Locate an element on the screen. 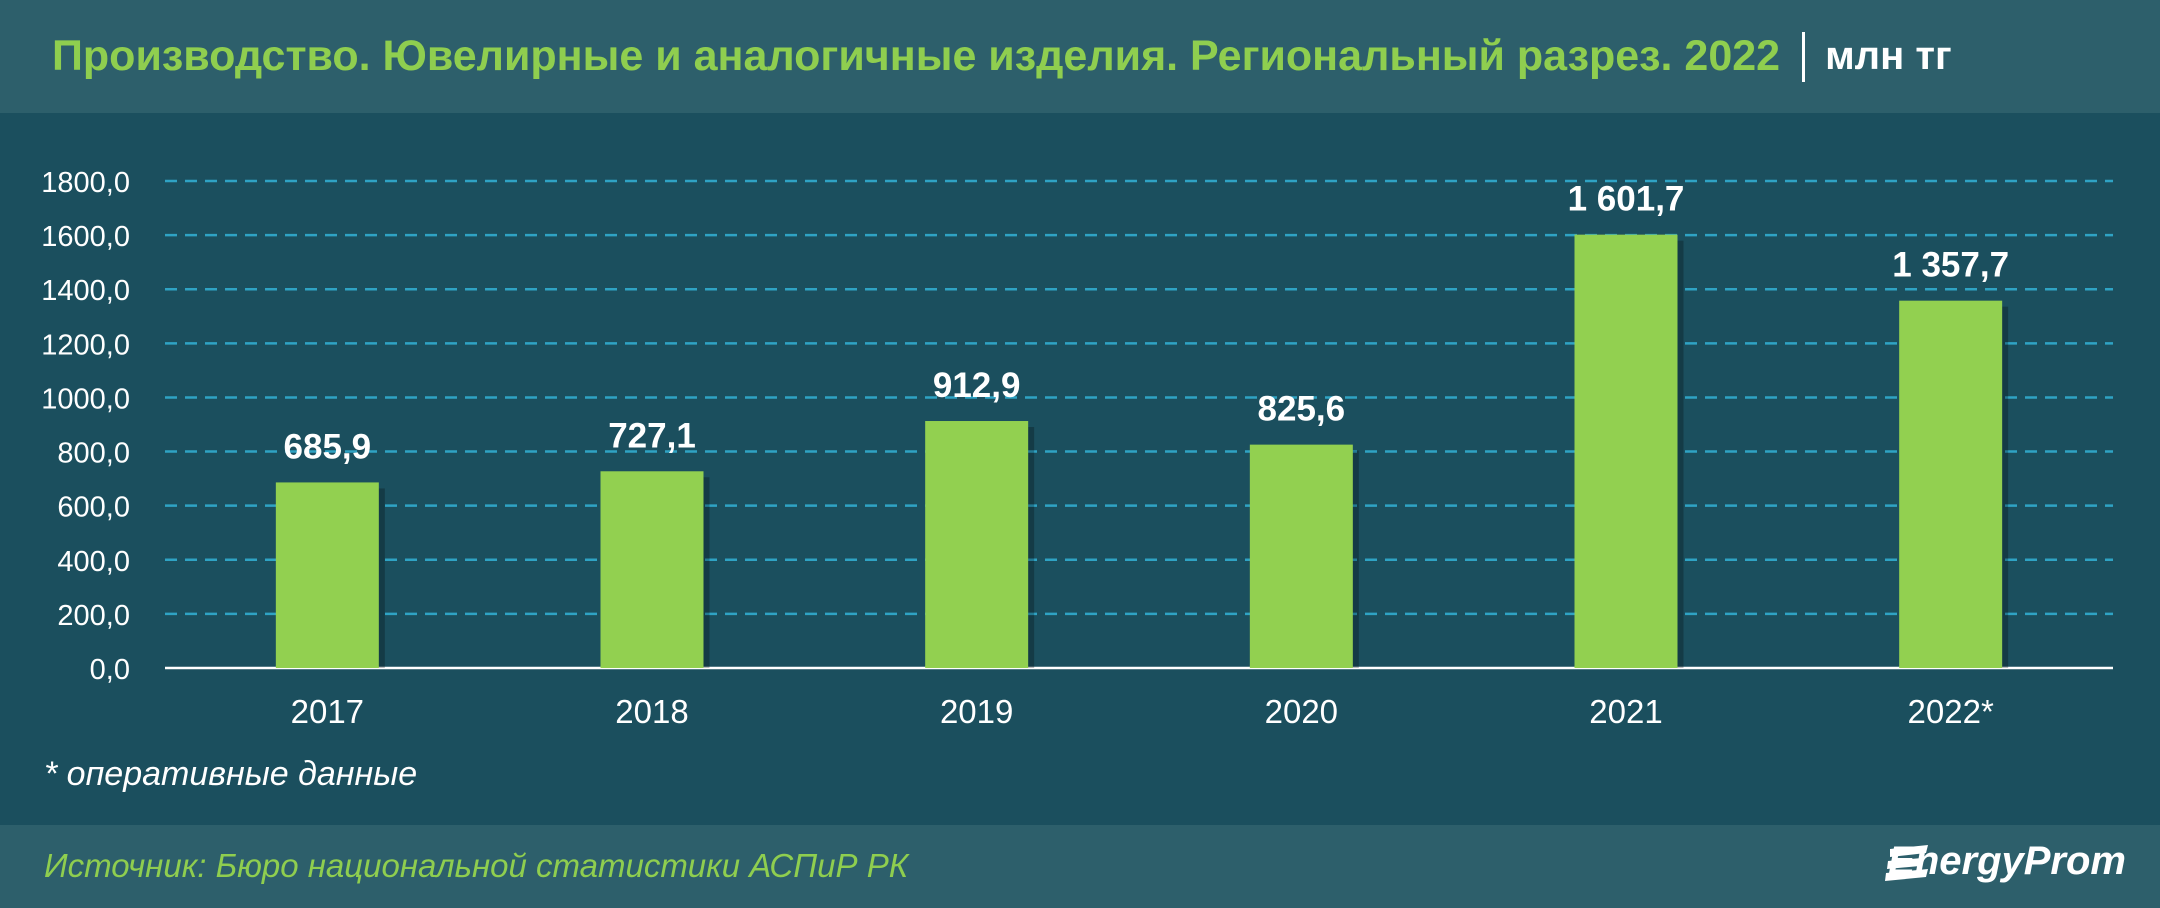 The image size is (2160, 908). y-tick-label: 1400,0 is located at coordinates (85, 291).